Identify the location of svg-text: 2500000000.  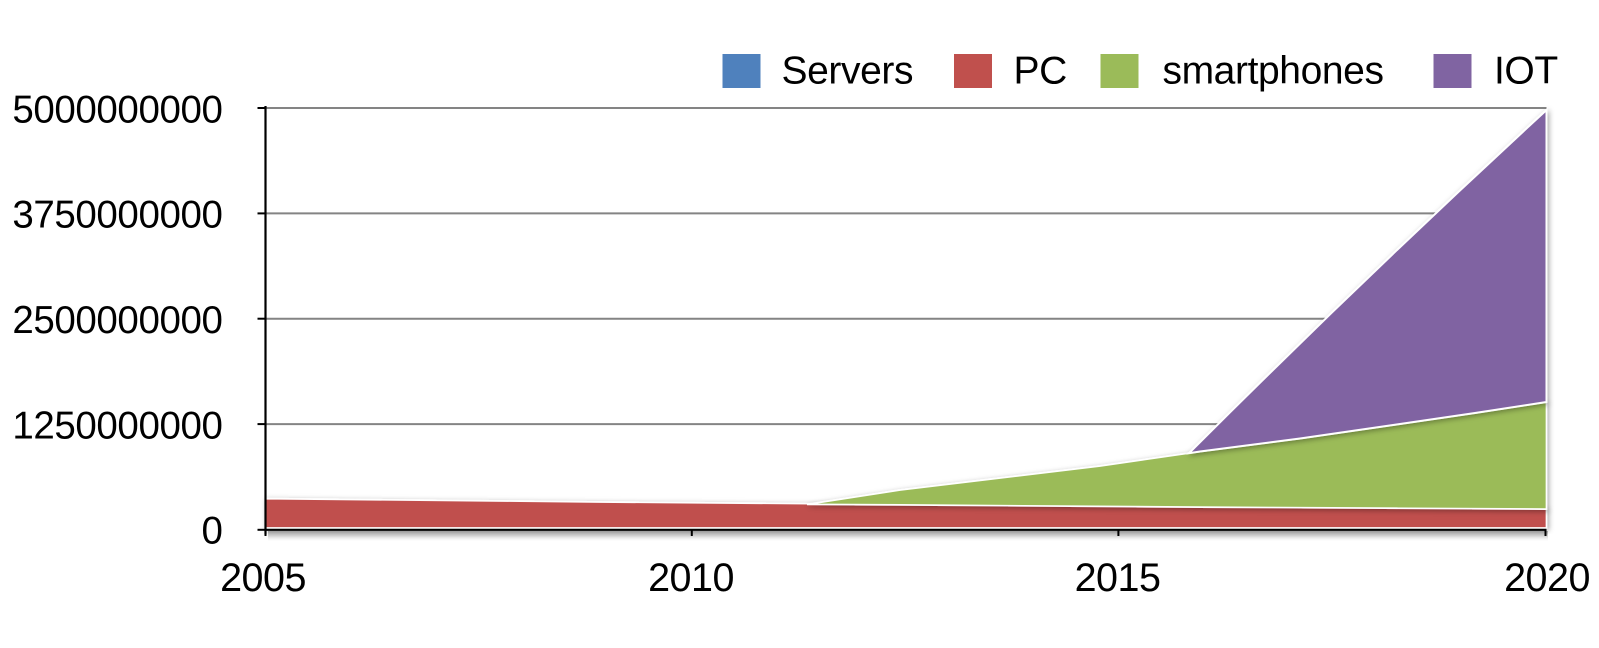
(117, 320).